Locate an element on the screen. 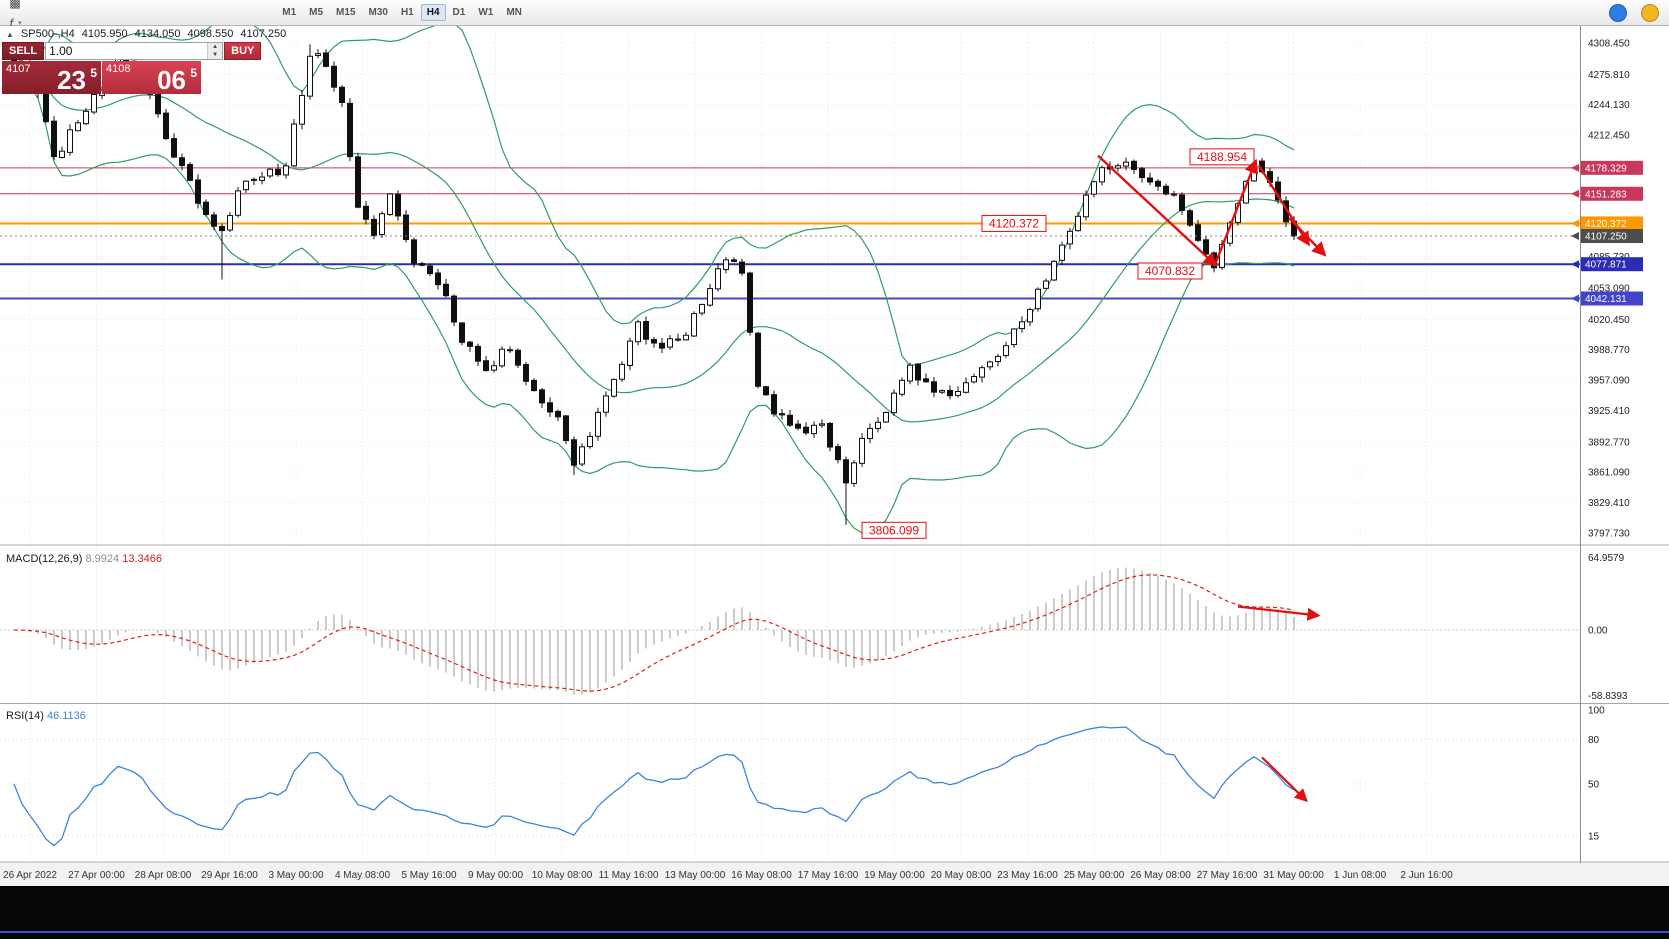 The width and height of the screenshot is (1669, 939). svg-text: 3 May 00:00 is located at coordinates (295, 875).